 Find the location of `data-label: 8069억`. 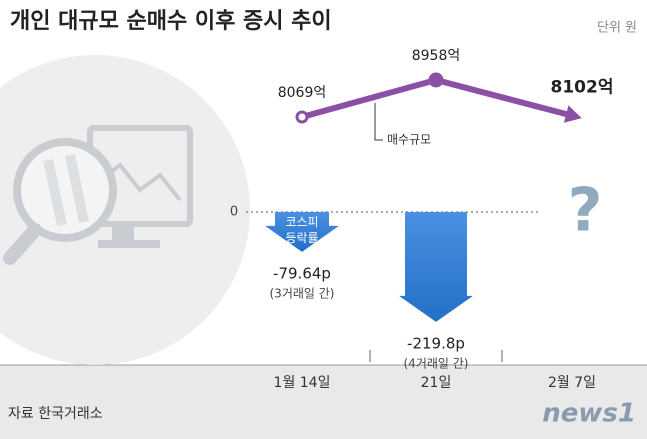

data-label: 8069억 is located at coordinates (302, 93).